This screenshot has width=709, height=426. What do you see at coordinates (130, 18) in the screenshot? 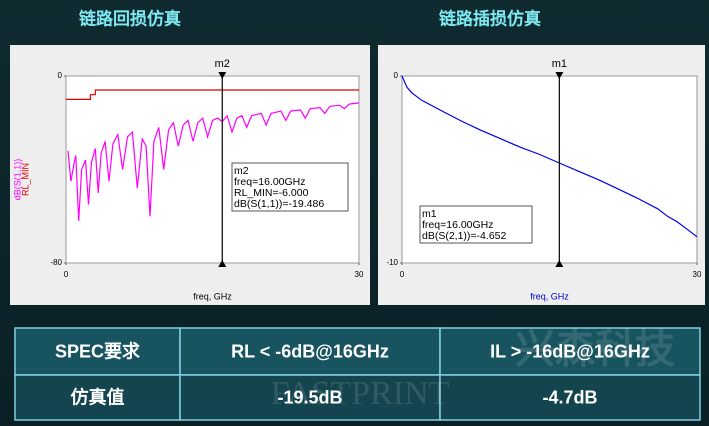
I see `chart-title: 链路回损仿真` at bounding box center [130, 18].